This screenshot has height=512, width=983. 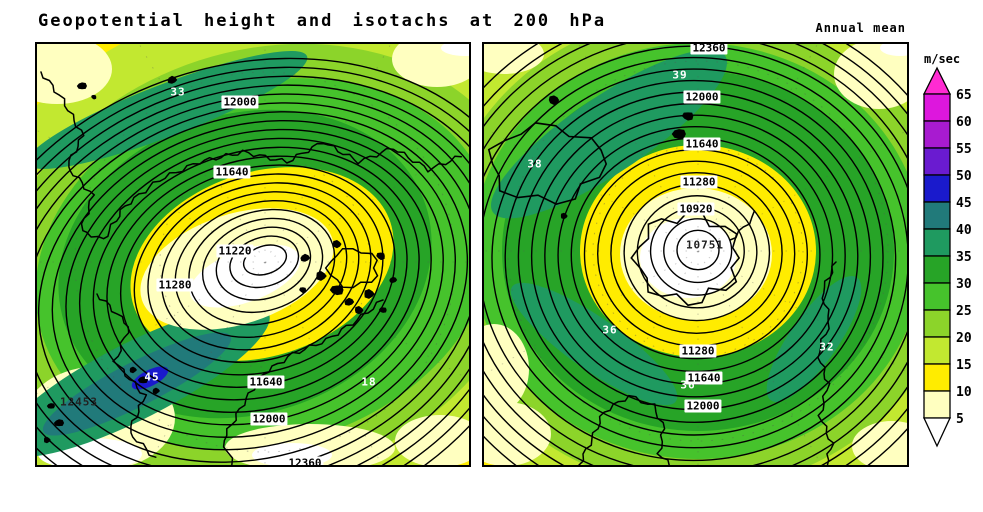 I want to click on isotach-label: 18, so click(x=369, y=382).